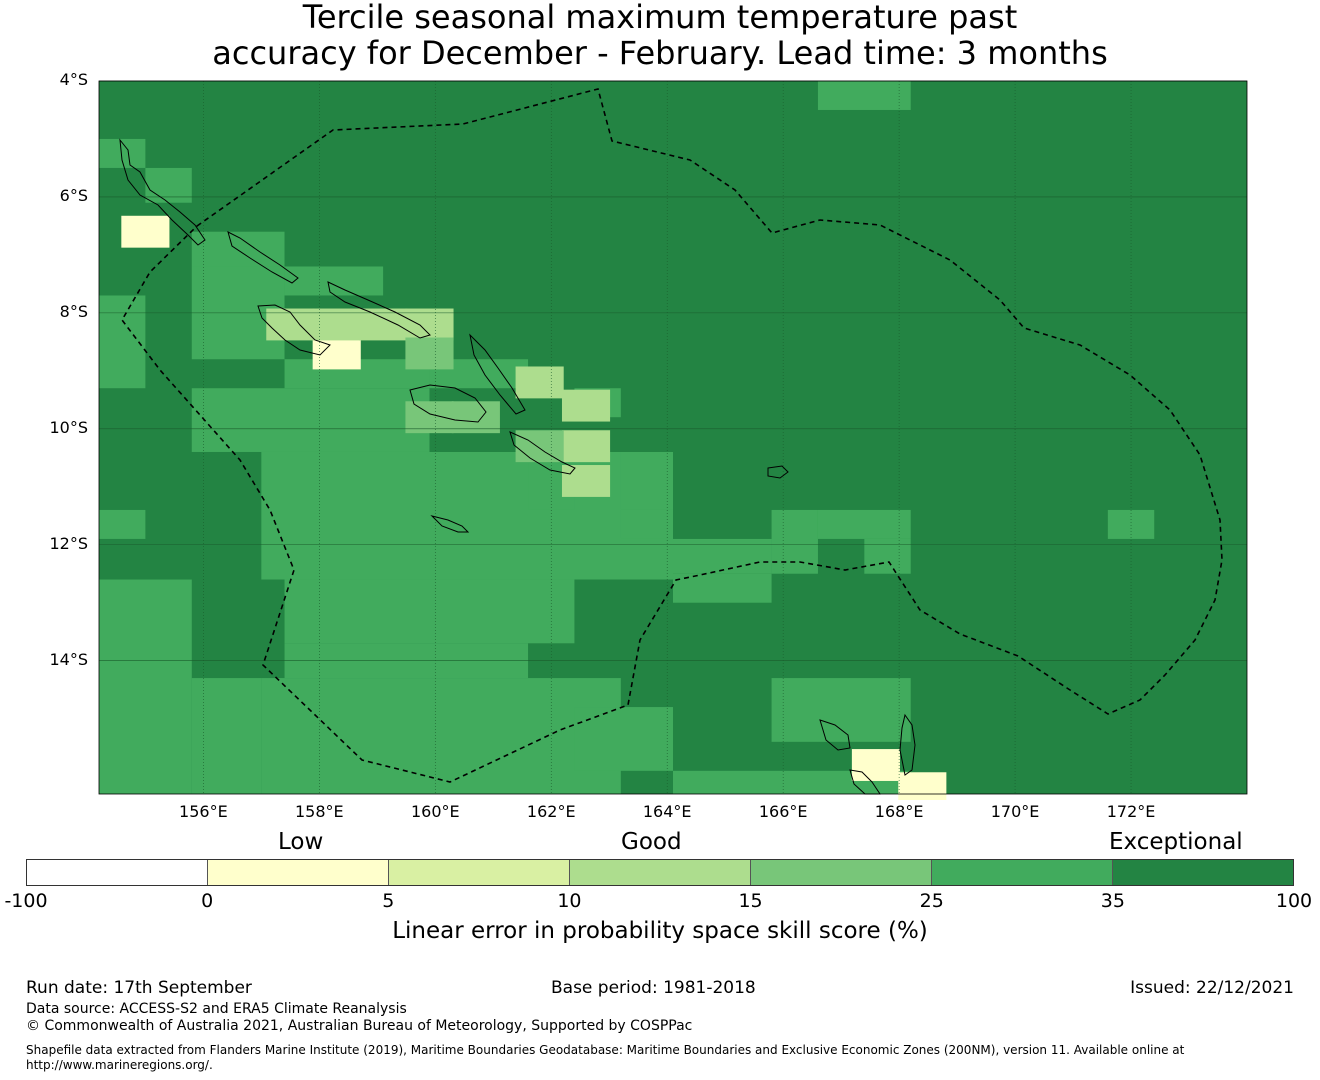 This screenshot has width=1320, height=1080. What do you see at coordinates (68, 543) in the screenshot?
I see `latitude-label: 12°S` at bounding box center [68, 543].